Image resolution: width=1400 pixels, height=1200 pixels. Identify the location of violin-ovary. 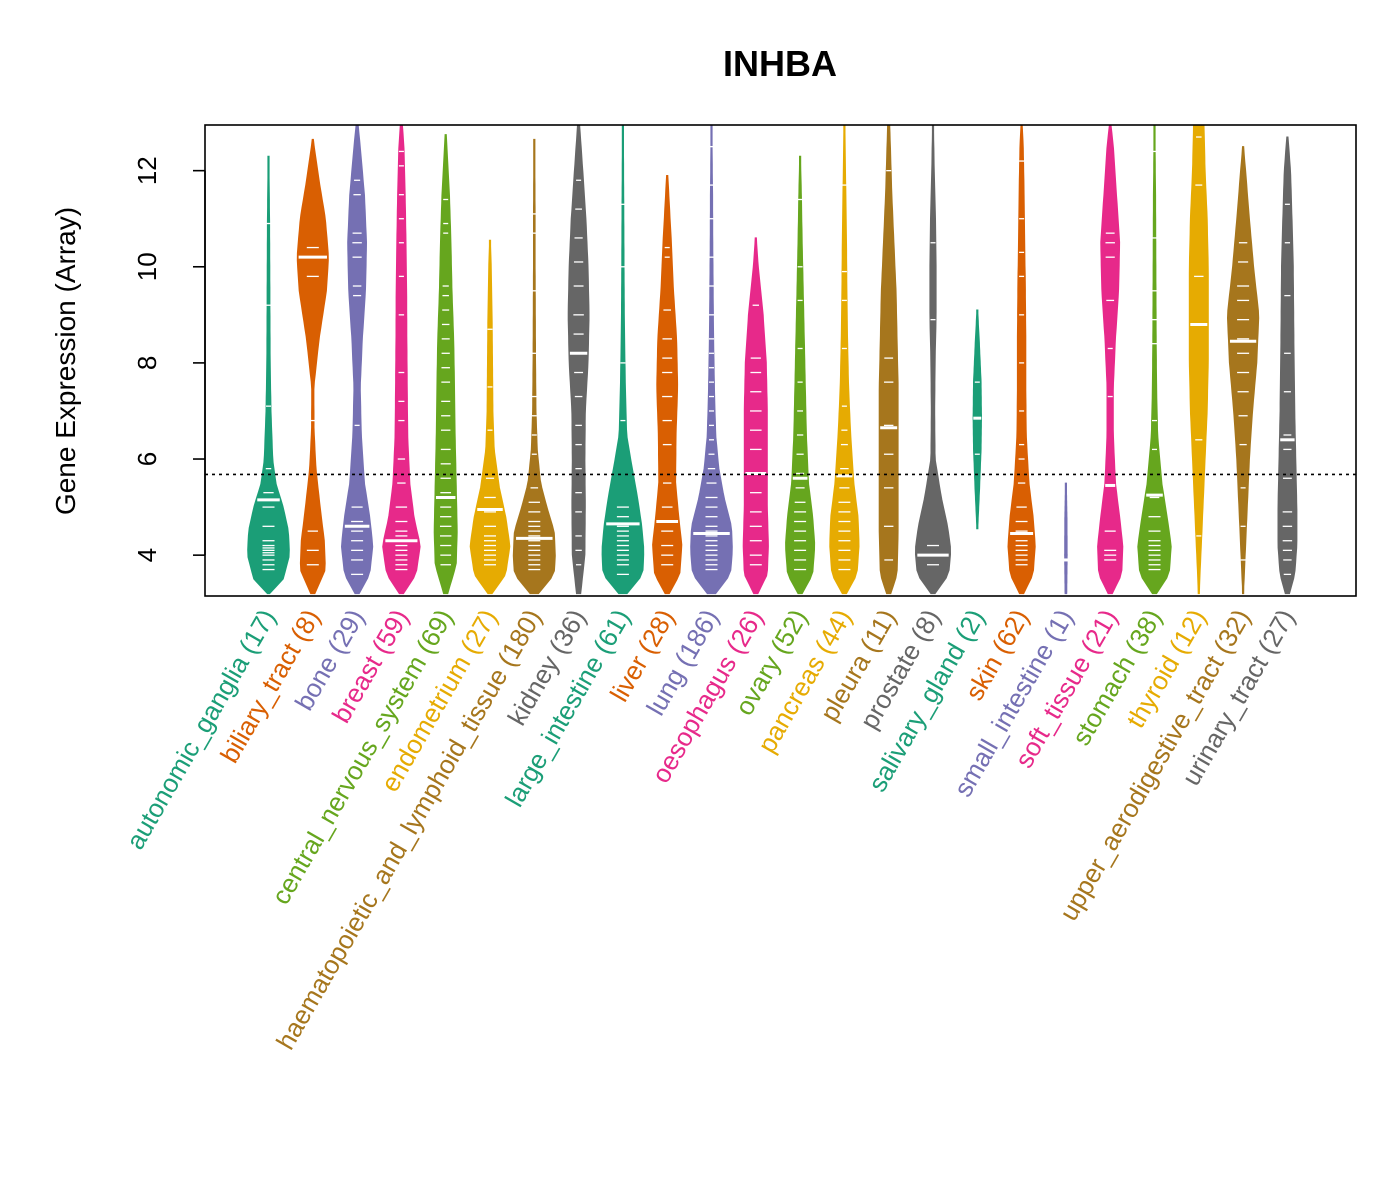
(800, 375).